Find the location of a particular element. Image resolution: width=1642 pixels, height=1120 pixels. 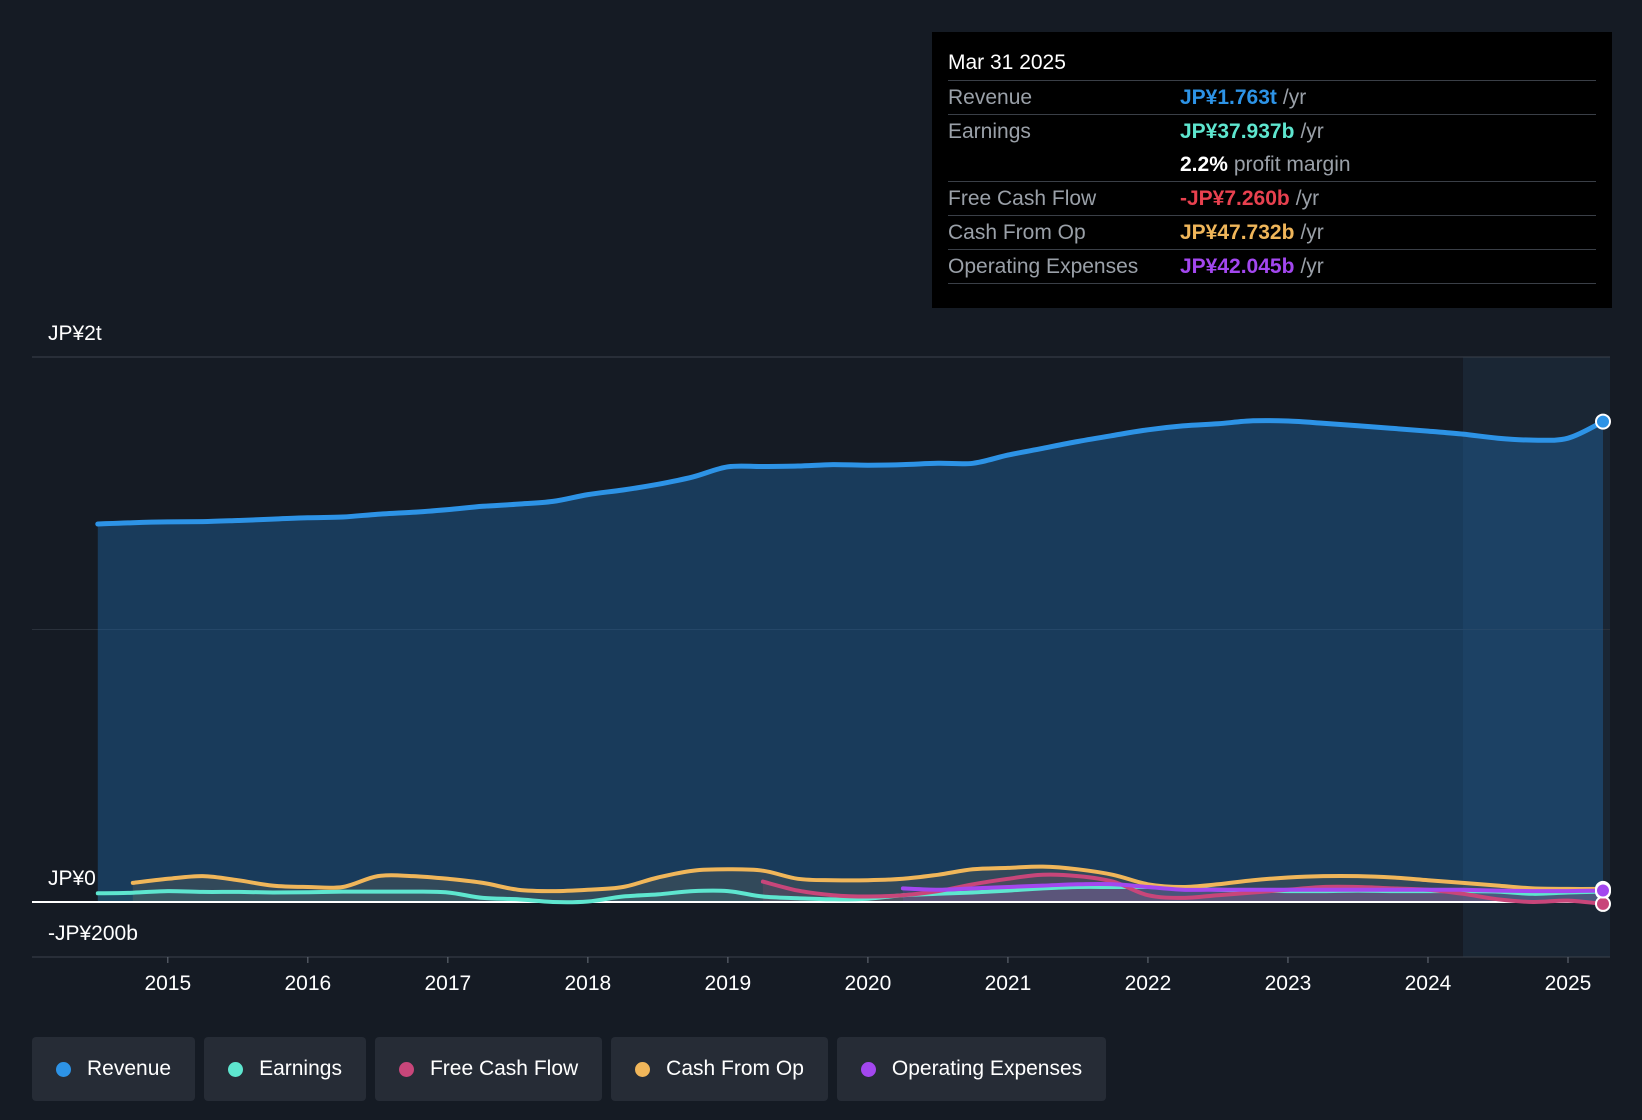

forecast-region is located at coordinates (1536, 657).